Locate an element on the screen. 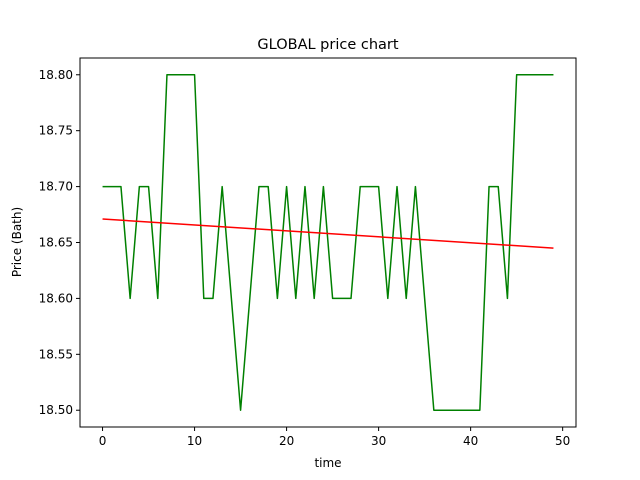 The width and height of the screenshot is (640, 480). x-axis: 0 10 20 30 40 50 is located at coordinates (334, 437).